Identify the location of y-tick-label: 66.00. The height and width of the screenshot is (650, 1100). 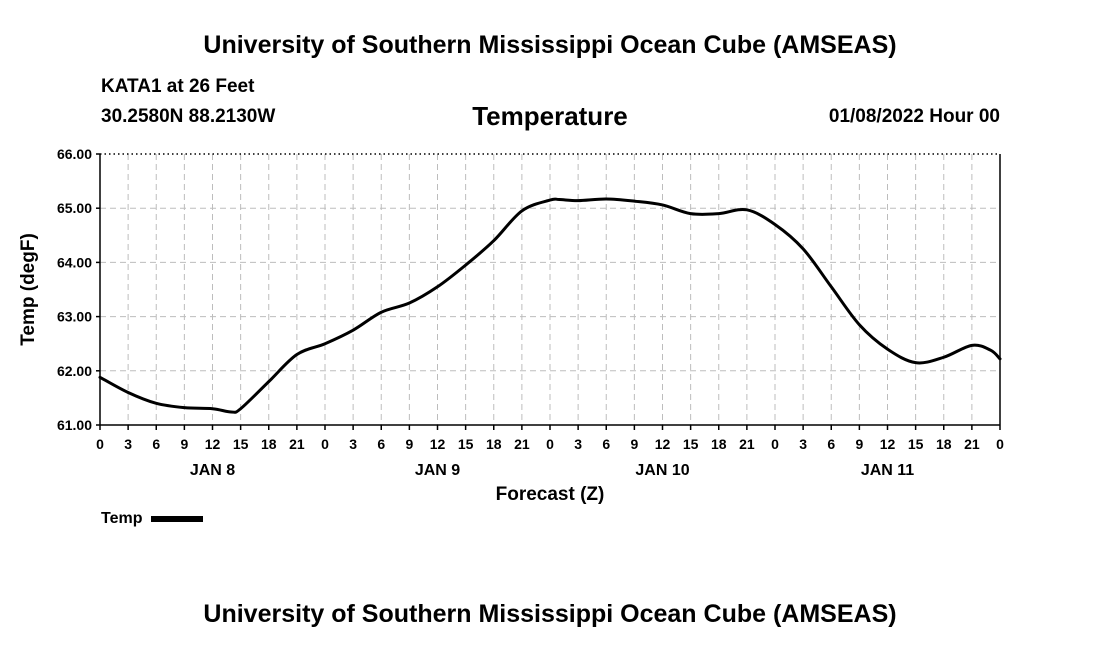
(74, 154).